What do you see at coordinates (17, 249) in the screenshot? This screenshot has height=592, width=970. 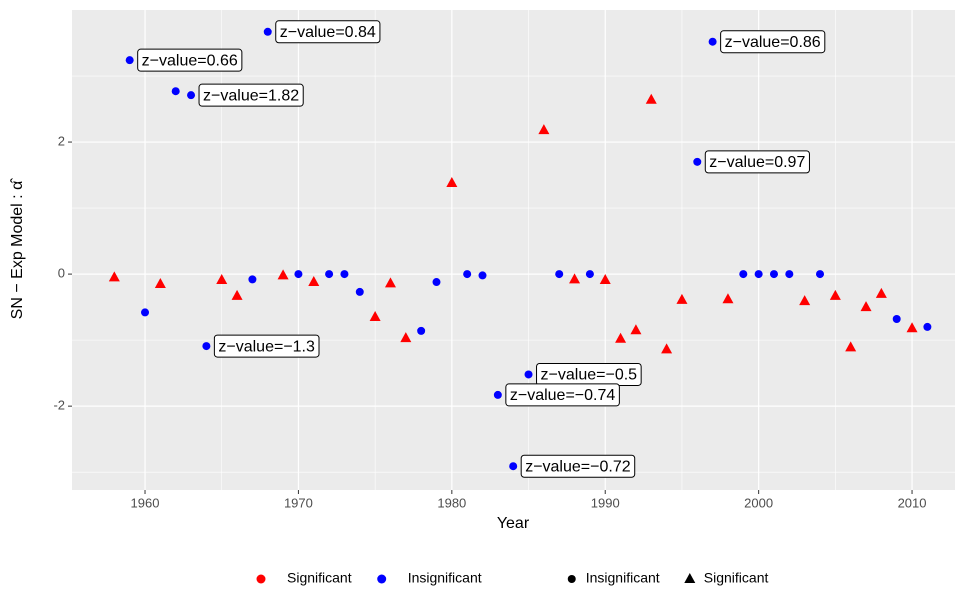 I see `y-axis-title: SN − Exp Model : α̂` at bounding box center [17, 249].